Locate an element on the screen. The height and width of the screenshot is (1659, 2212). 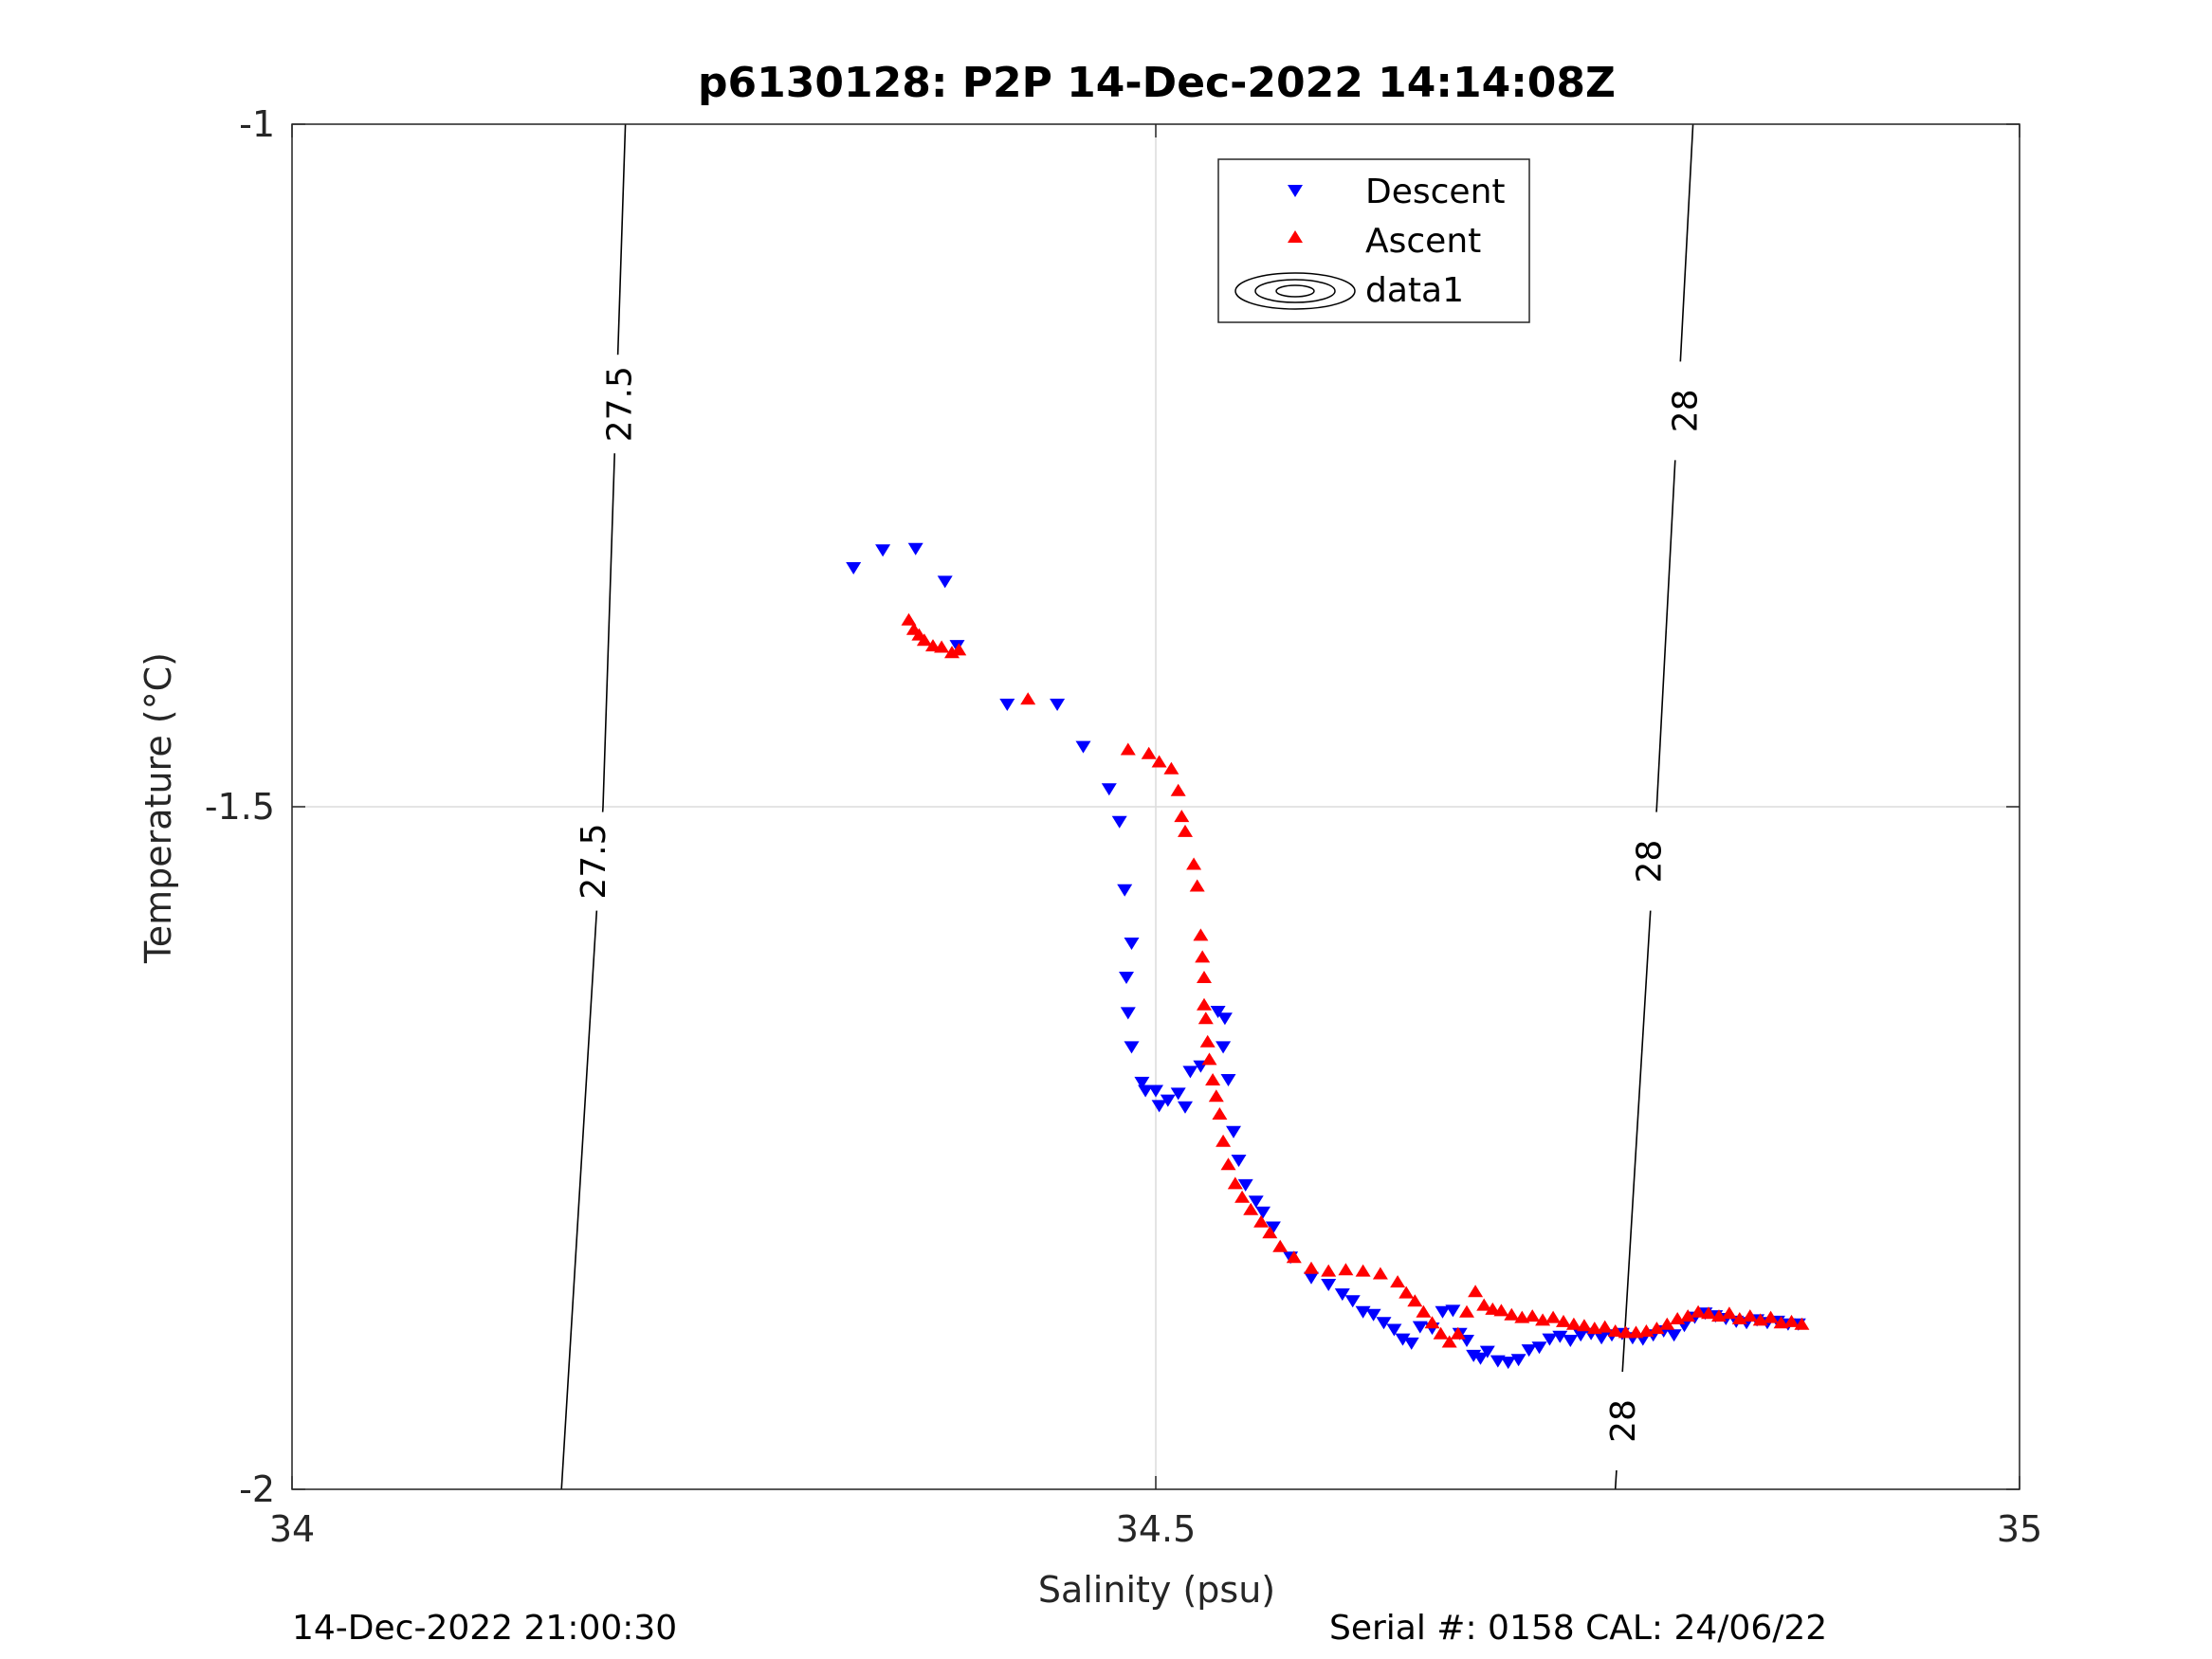
contour-label: 28 is located at coordinates (1649, 862).